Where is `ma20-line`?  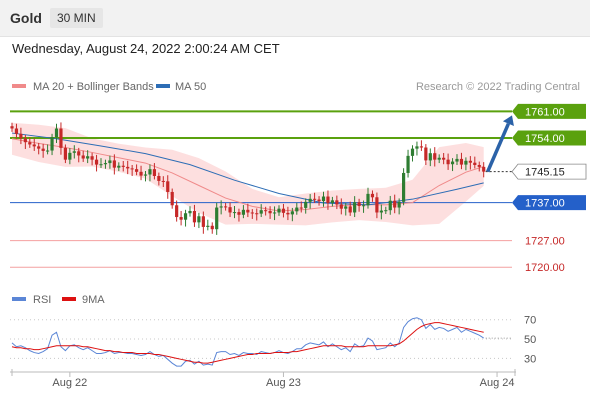
ma20-line is located at coordinates (247, 175).